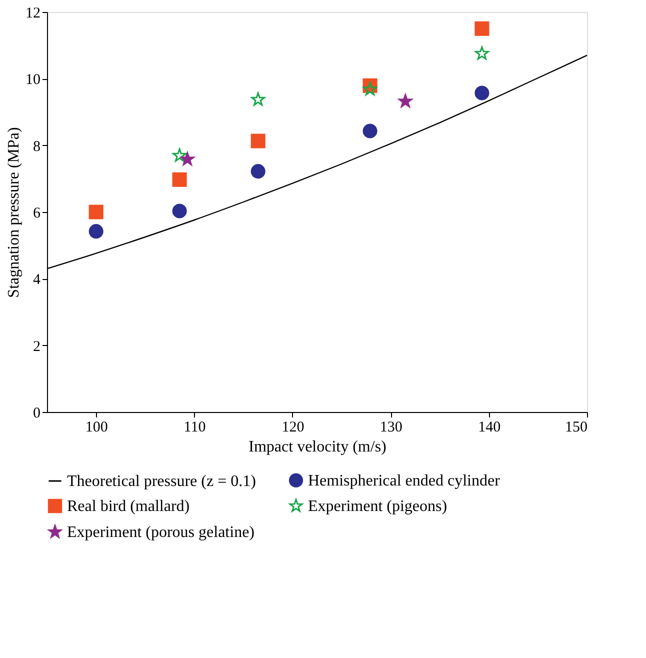 This screenshot has height=658, width=646. What do you see at coordinates (128, 506) in the screenshot?
I see `legend-label: Real bird (mallard)` at bounding box center [128, 506].